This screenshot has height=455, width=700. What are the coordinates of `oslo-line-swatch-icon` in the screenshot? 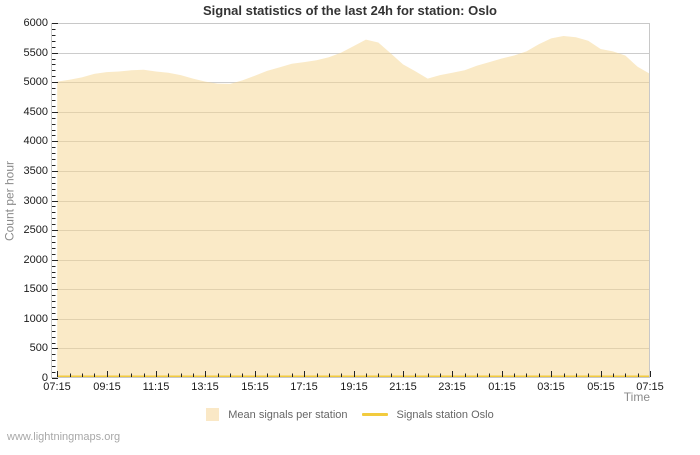 It's located at (374, 414).